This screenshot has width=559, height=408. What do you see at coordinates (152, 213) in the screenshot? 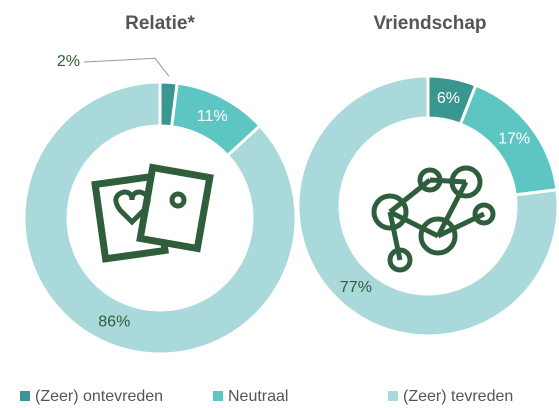
I see `photo-icon` at bounding box center [152, 213].